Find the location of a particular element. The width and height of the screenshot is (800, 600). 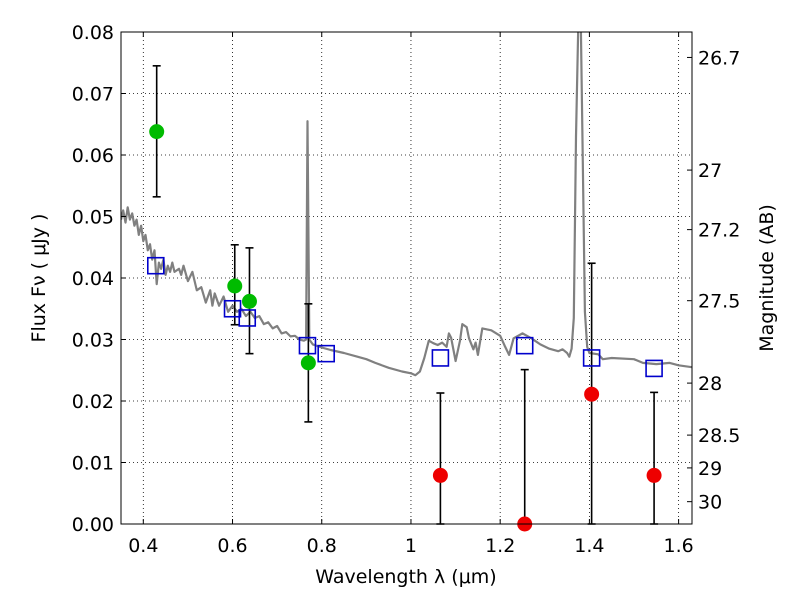

y-tick-label-0: 0.00 is located at coordinates (93, 525).